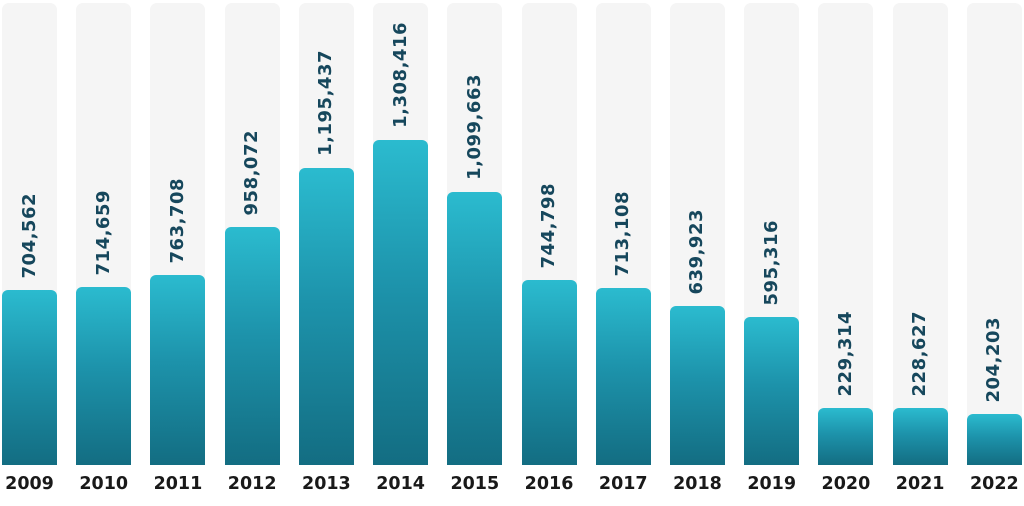 This screenshot has height=506, width=1024. Describe the element at coordinates (178, 484) in the screenshot. I see `year-label: 2011` at that location.